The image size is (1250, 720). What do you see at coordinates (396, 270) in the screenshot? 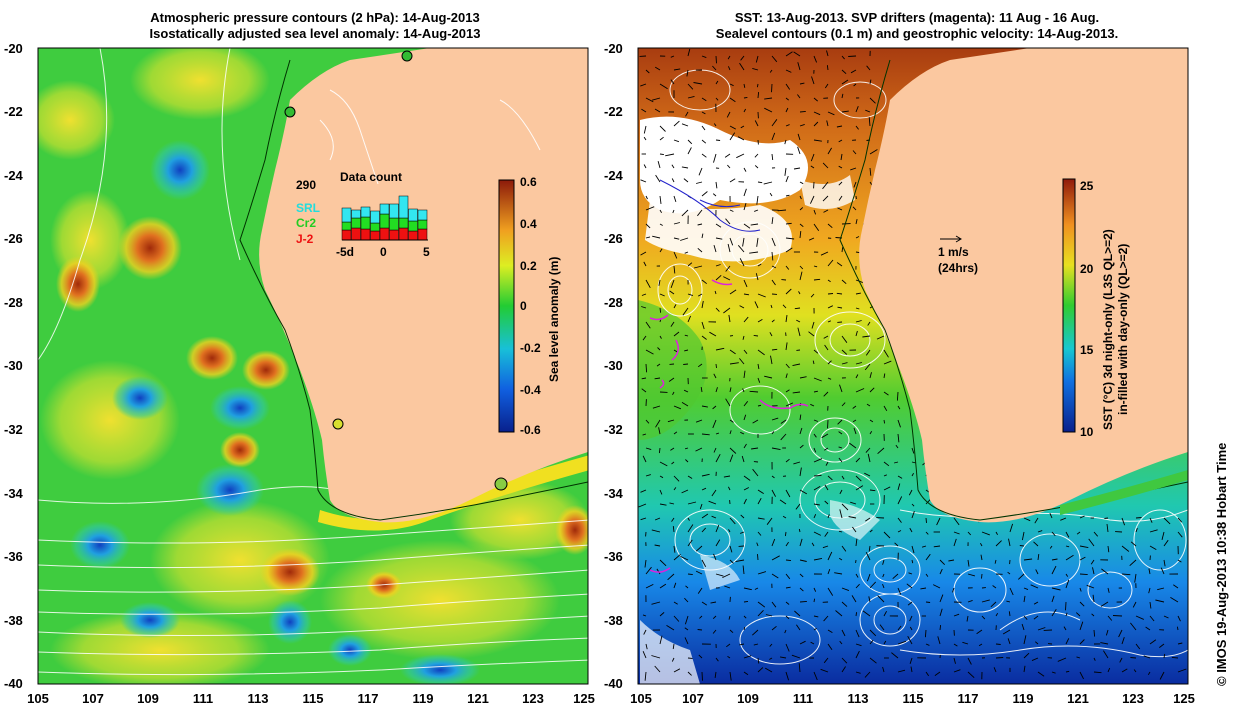
I see `tide-gauges` at bounding box center [396, 270].